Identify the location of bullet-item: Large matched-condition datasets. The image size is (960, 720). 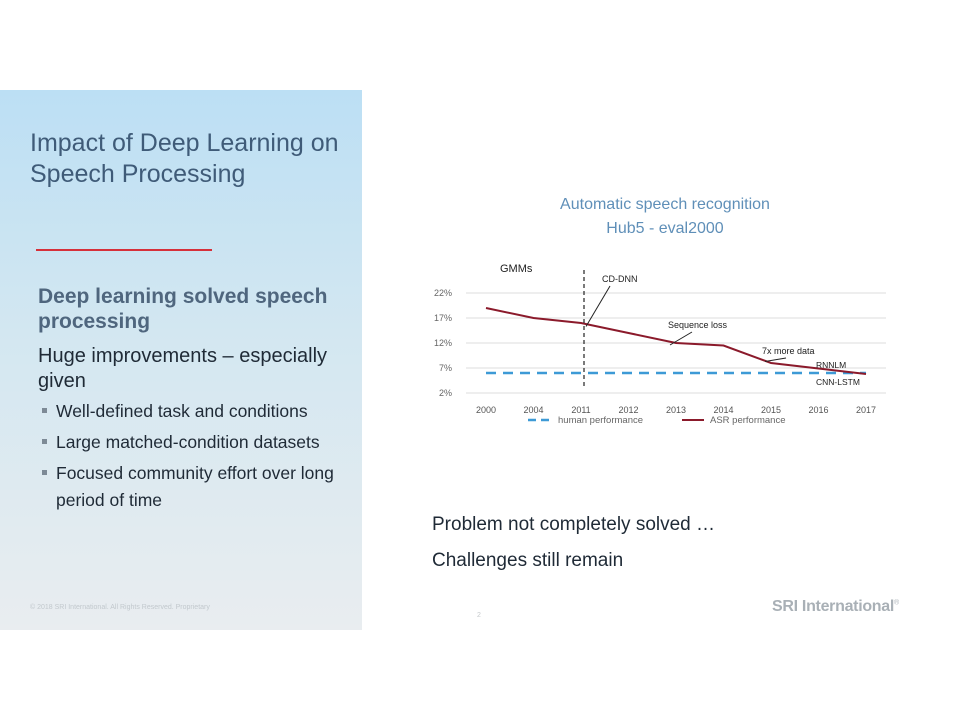
(195, 442).